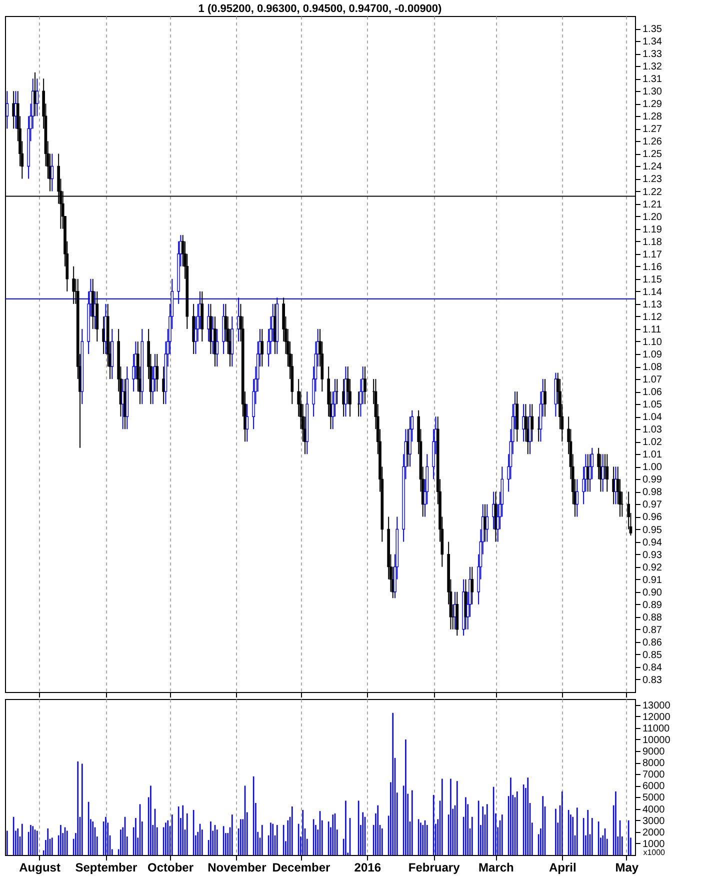 The width and height of the screenshot is (702, 891). I want to click on y-tick-label: 1.15, so click(652, 280).